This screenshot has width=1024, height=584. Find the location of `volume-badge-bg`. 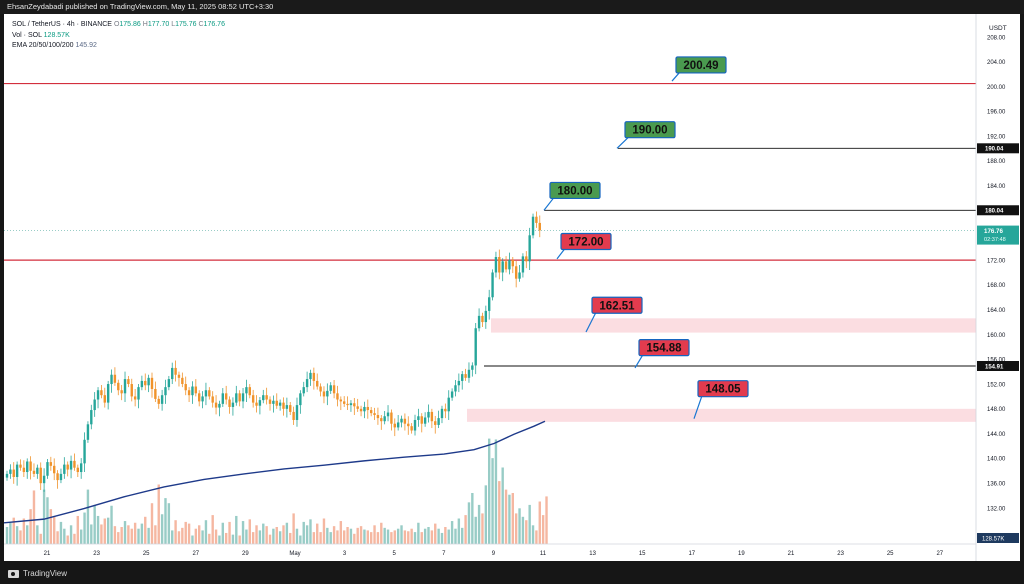

volume-badge-bg is located at coordinates (998, 538).